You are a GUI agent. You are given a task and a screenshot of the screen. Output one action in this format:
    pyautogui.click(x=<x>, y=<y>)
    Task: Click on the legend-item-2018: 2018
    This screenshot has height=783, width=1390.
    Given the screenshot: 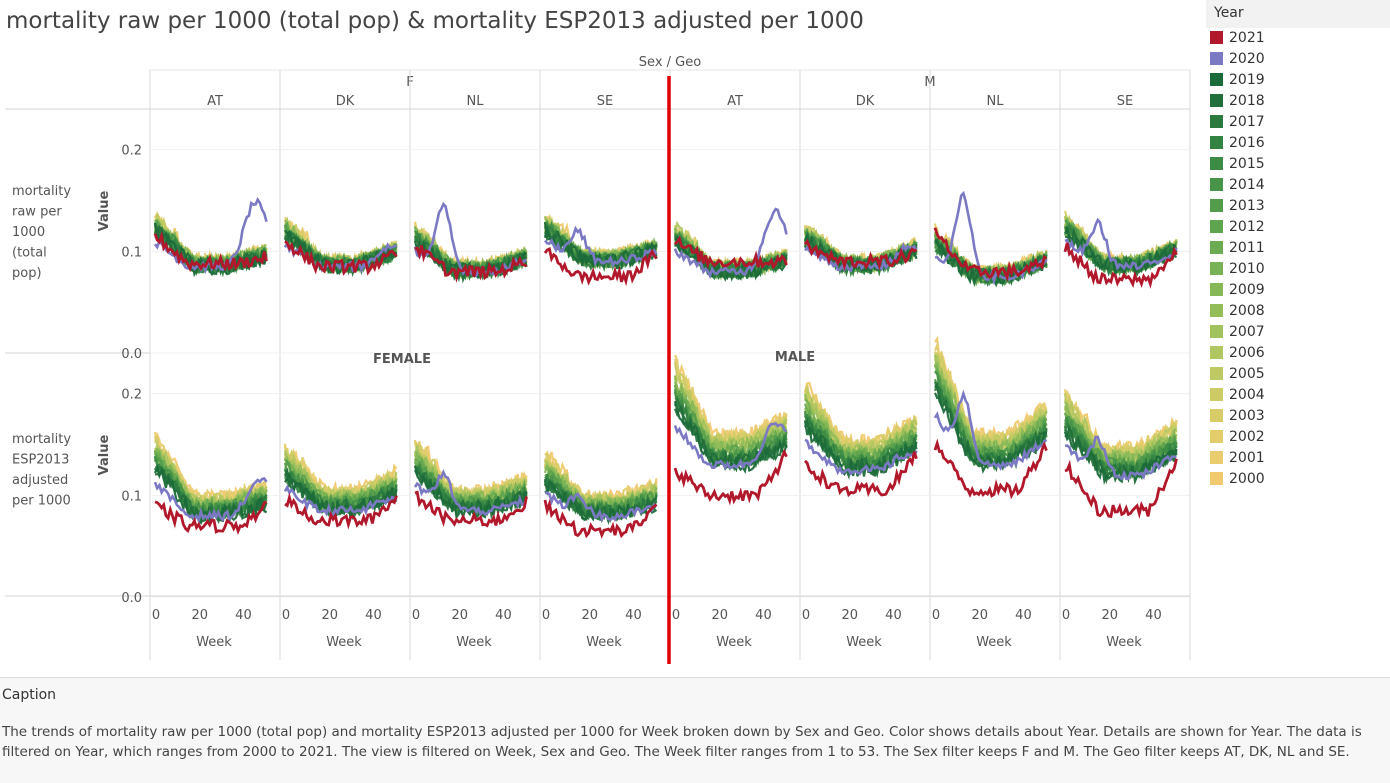 What is the action you would take?
    pyautogui.click(x=1298, y=101)
    